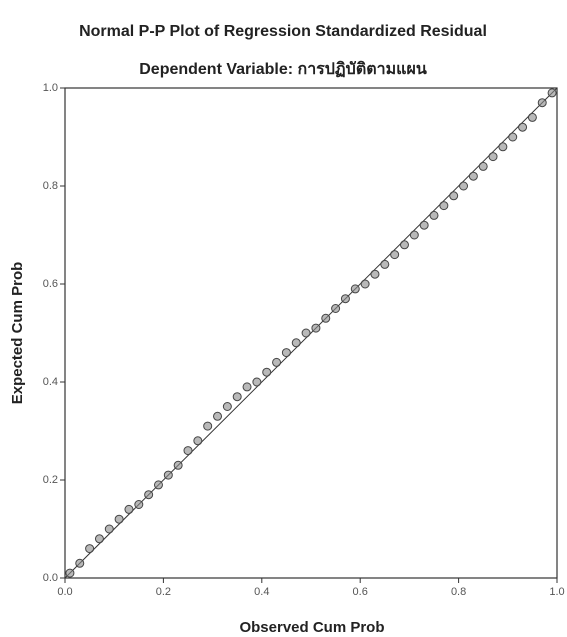 The width and height of the screenshot is (567, 637). I want to click on x-tick-label: 0.8, so click(458, 592).